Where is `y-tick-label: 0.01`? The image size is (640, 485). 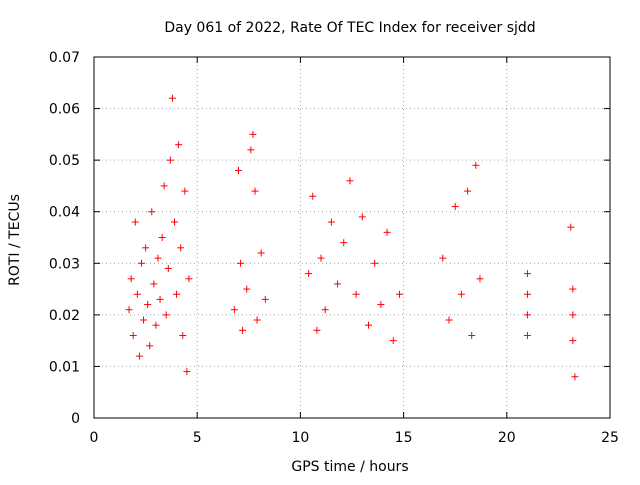 y-tick-label: 0.01 is located at coordinates (64, 367).